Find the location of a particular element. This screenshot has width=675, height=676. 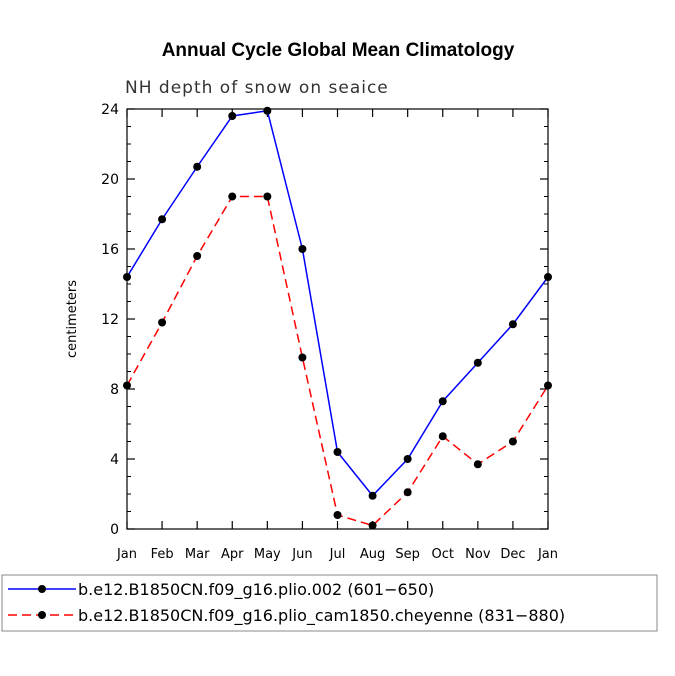

x-tick-label: Apr is located at coordinates (232, 554).